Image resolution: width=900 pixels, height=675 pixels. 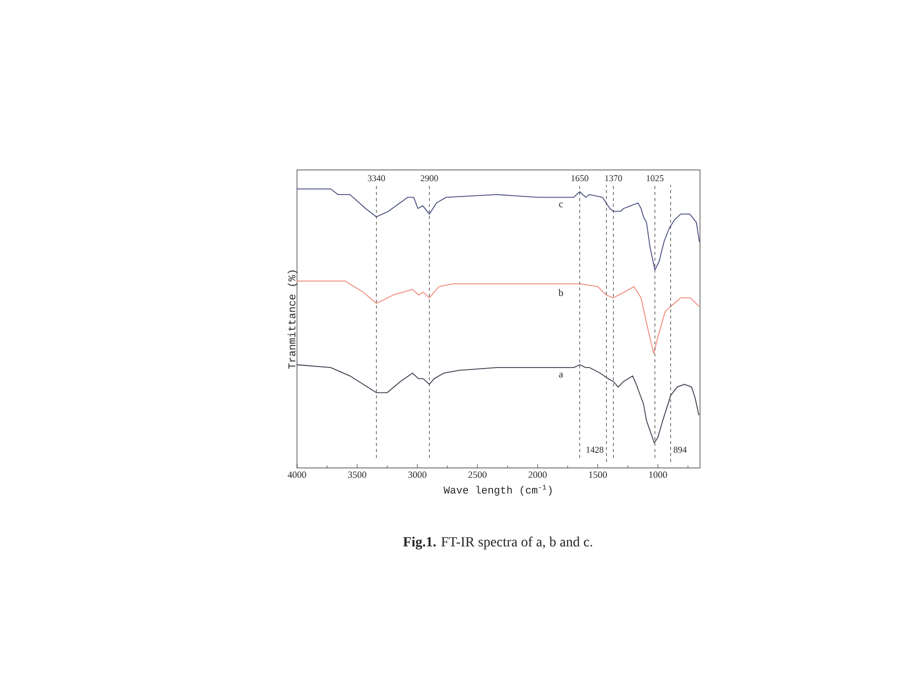 What do you see at coordinates (561, 292) in the screenshot?
I see `series-label: b` at bounding box center [561, 292].